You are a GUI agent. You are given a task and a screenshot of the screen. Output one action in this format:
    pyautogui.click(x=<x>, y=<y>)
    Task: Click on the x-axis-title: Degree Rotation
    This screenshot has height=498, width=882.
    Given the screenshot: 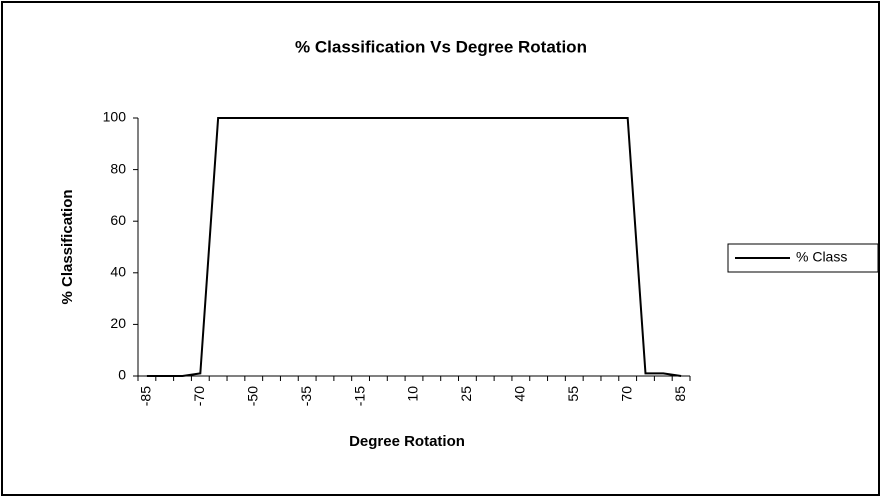 What is the action you would take?
    pyautogui.click(x=407, y=441)
    